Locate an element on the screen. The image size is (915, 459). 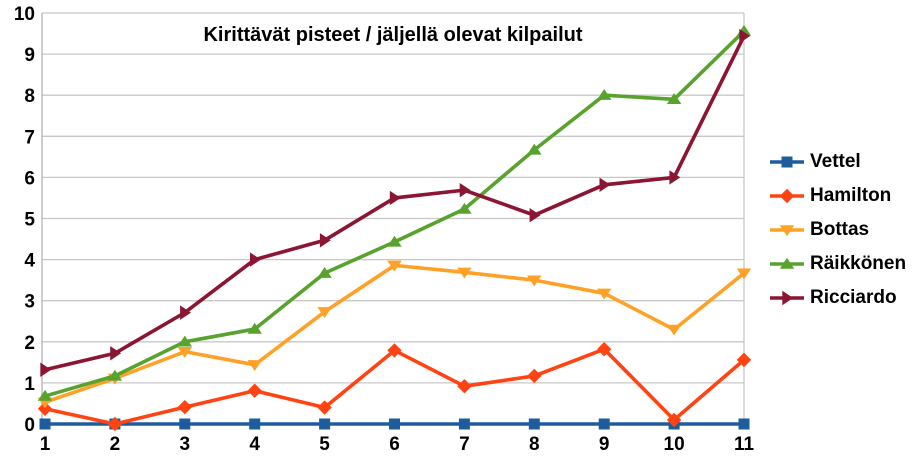
y-axis-tick-label: 8 is located at coordinates (29, 96).